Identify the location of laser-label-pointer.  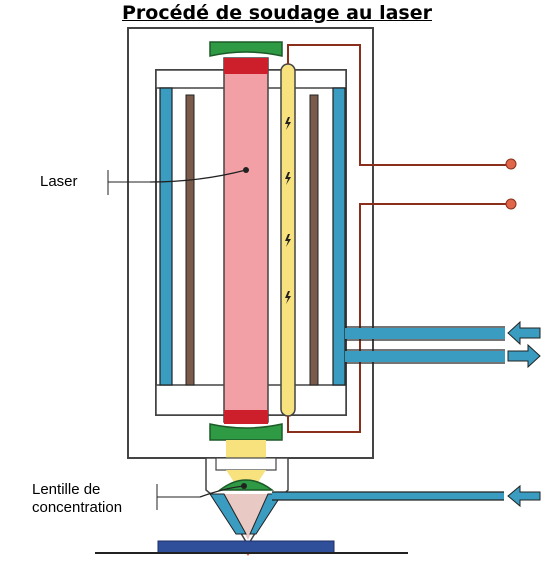
(198, 176).